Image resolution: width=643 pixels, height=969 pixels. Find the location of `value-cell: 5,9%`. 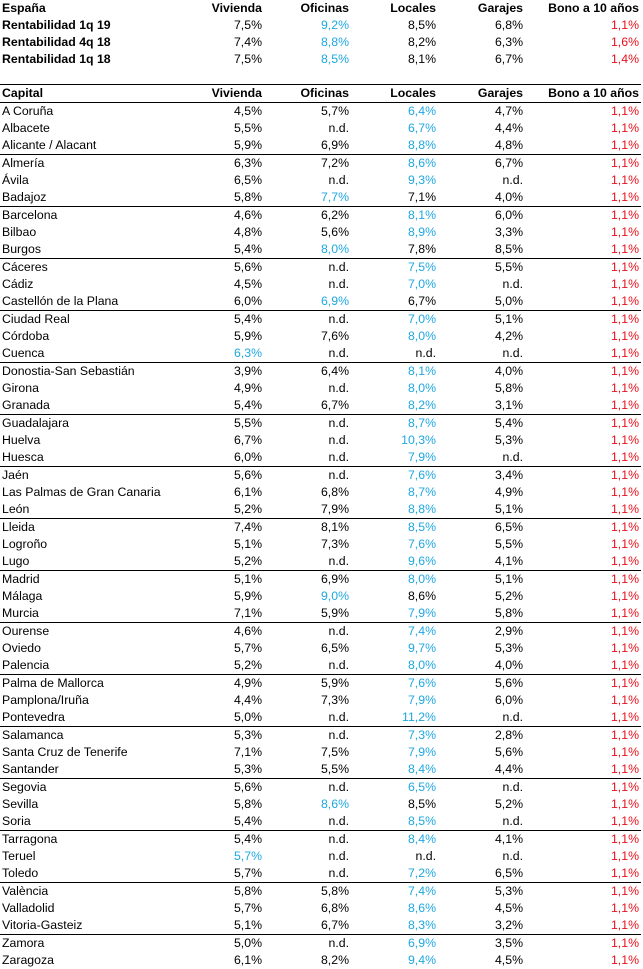

value-cell: 5,9% is located at coordinates (334, 613).